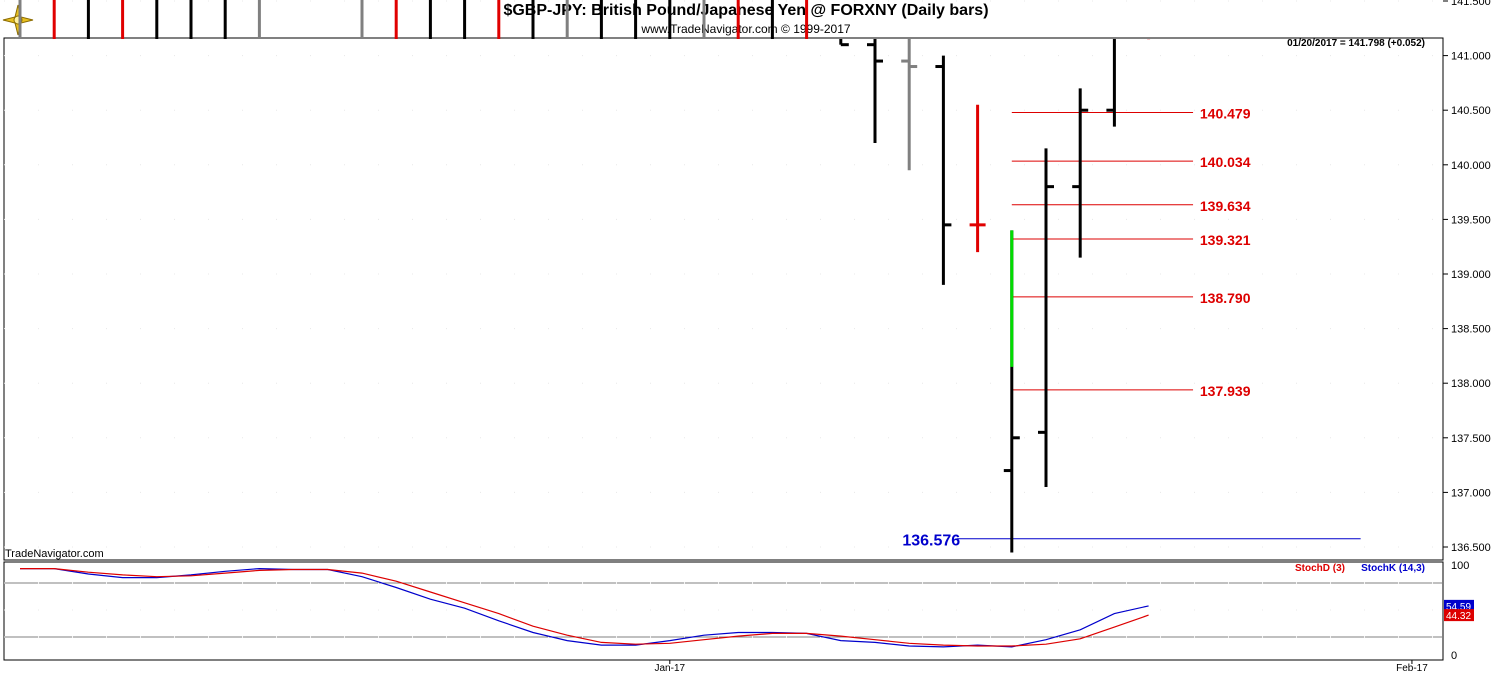  I want to click on price-tick-label: 138.000, so click(1471, 384).